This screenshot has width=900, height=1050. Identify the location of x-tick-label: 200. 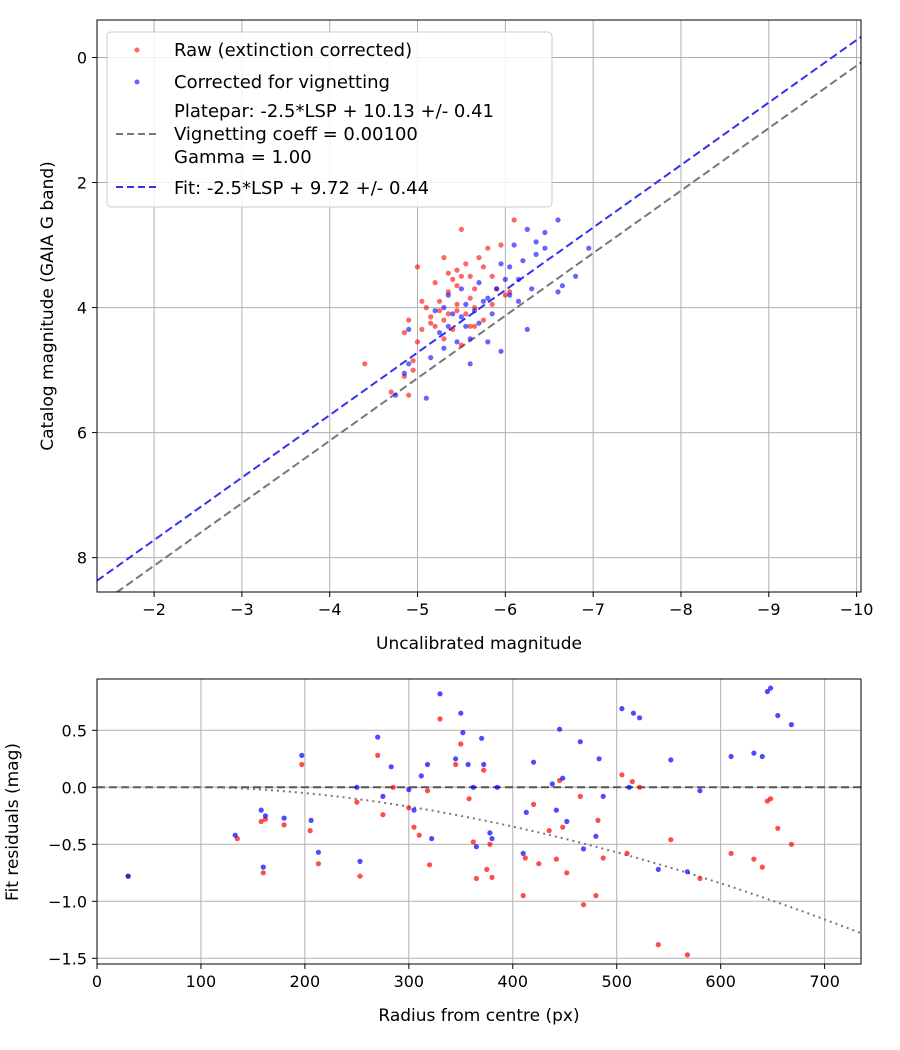
(305, 981).